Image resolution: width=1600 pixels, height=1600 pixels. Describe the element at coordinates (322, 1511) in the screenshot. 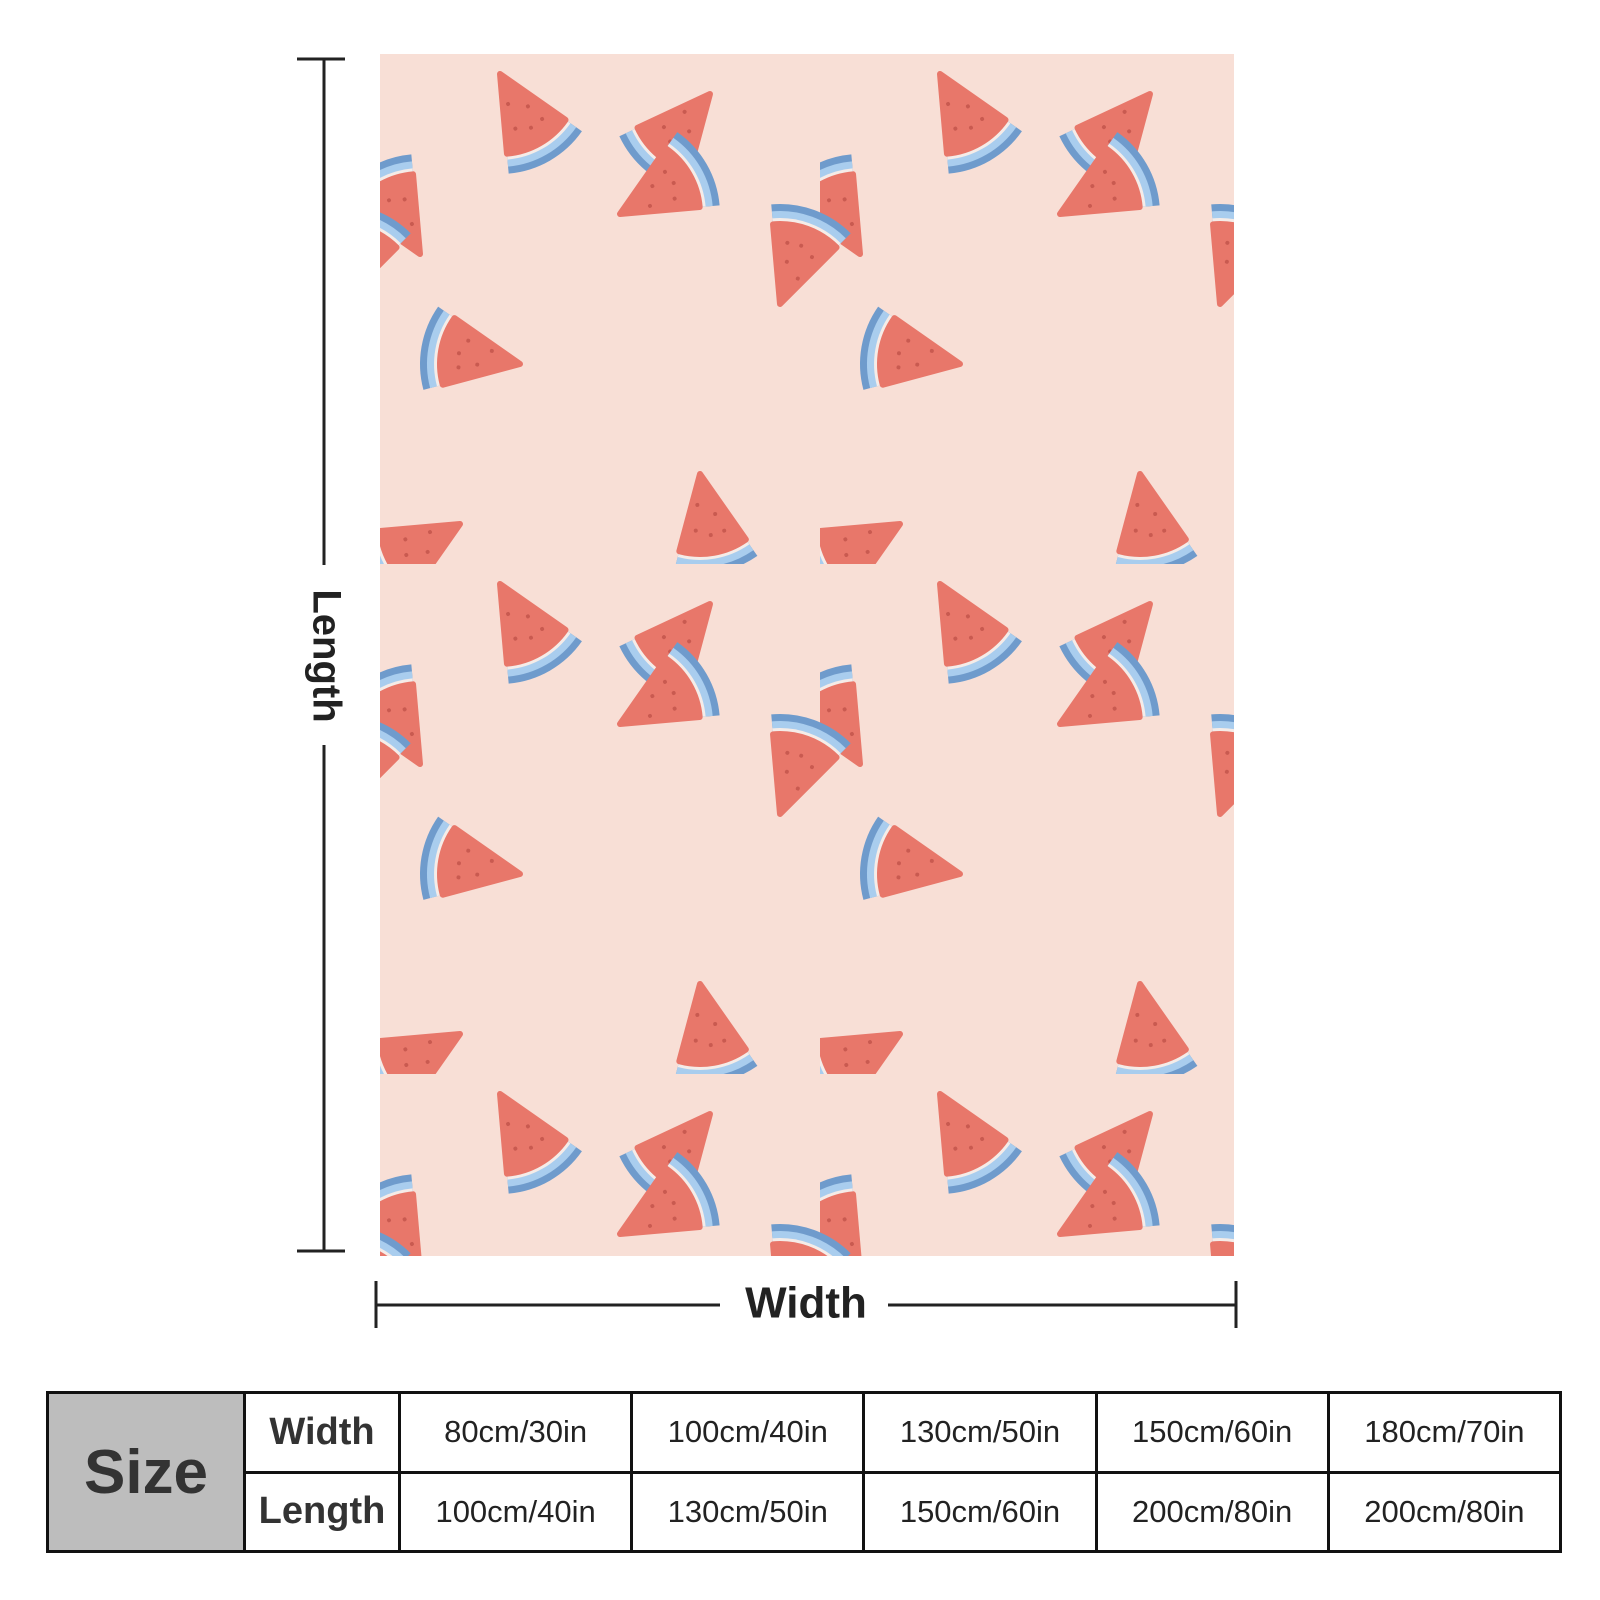

I see `row-header: Length` at that location.